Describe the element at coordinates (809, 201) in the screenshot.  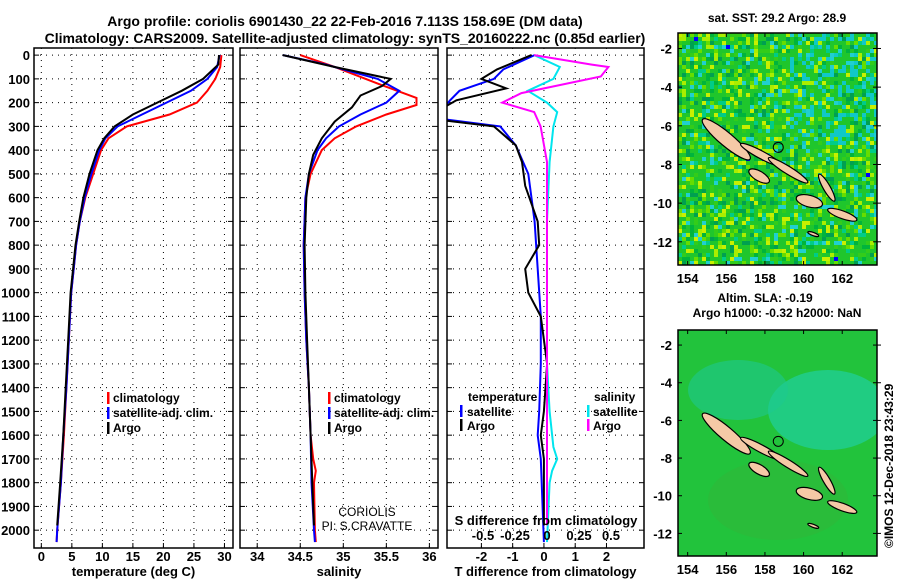
I see `island-land` at that location.